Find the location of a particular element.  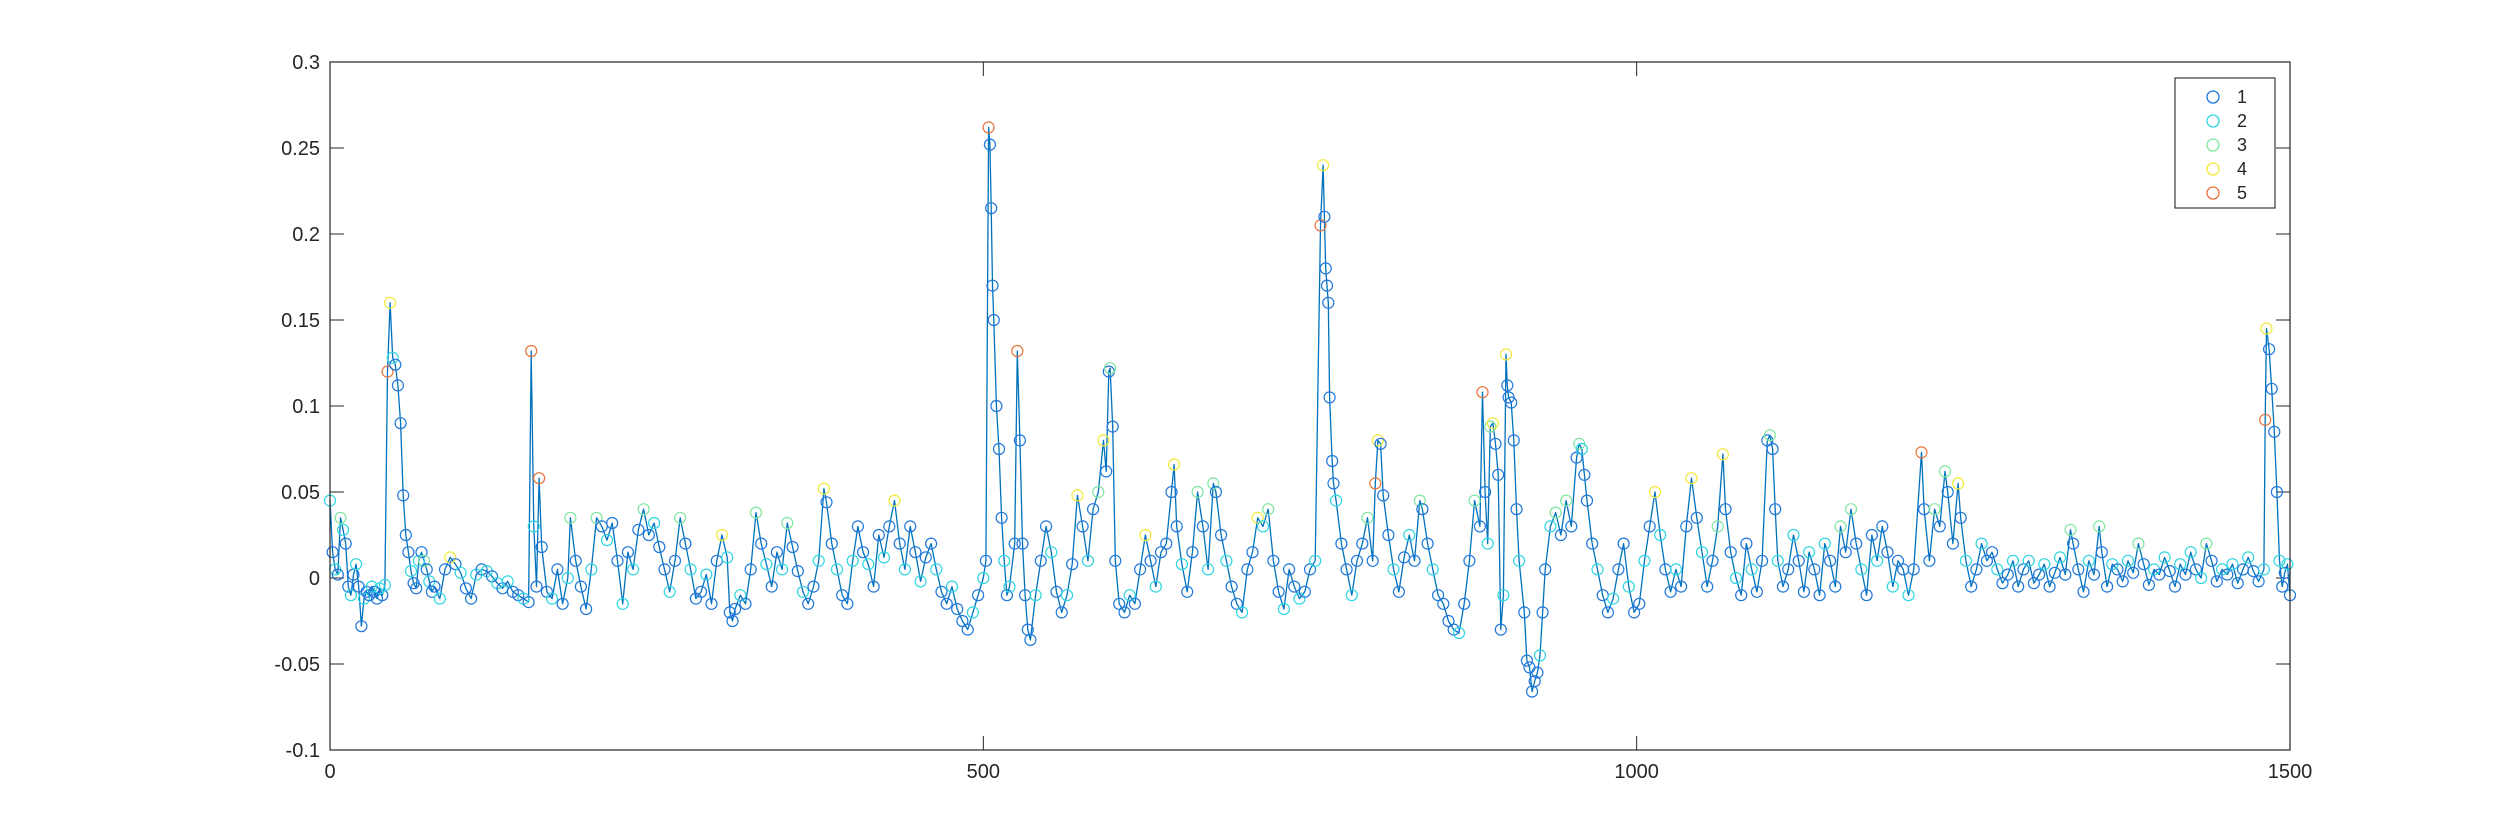

y-tick-label: 0.05 is located at coordinates (300, 493).